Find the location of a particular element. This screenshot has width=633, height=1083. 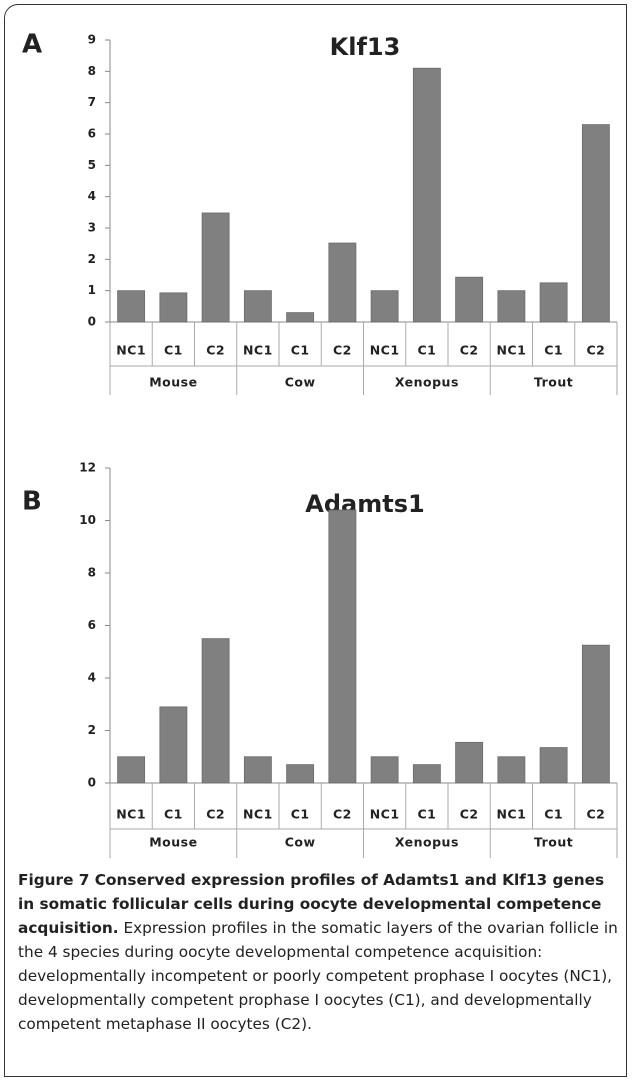

y-tick-label: 10 is located at coordinates (87, 520).